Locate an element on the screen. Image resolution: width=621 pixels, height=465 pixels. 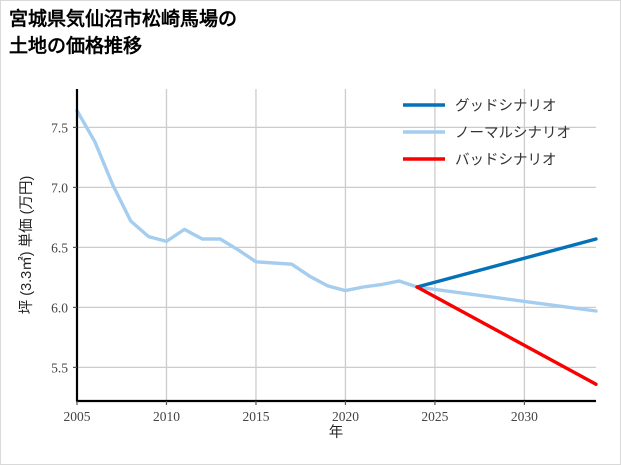
x-tick-label: 2005 is located at coordinates (77, 416).